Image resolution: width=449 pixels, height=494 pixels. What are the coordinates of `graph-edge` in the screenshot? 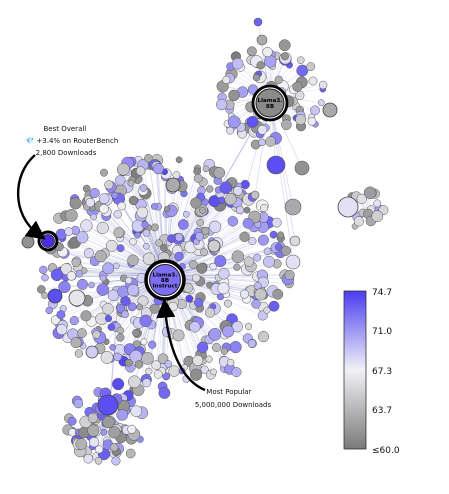 It's located at (191, 228).